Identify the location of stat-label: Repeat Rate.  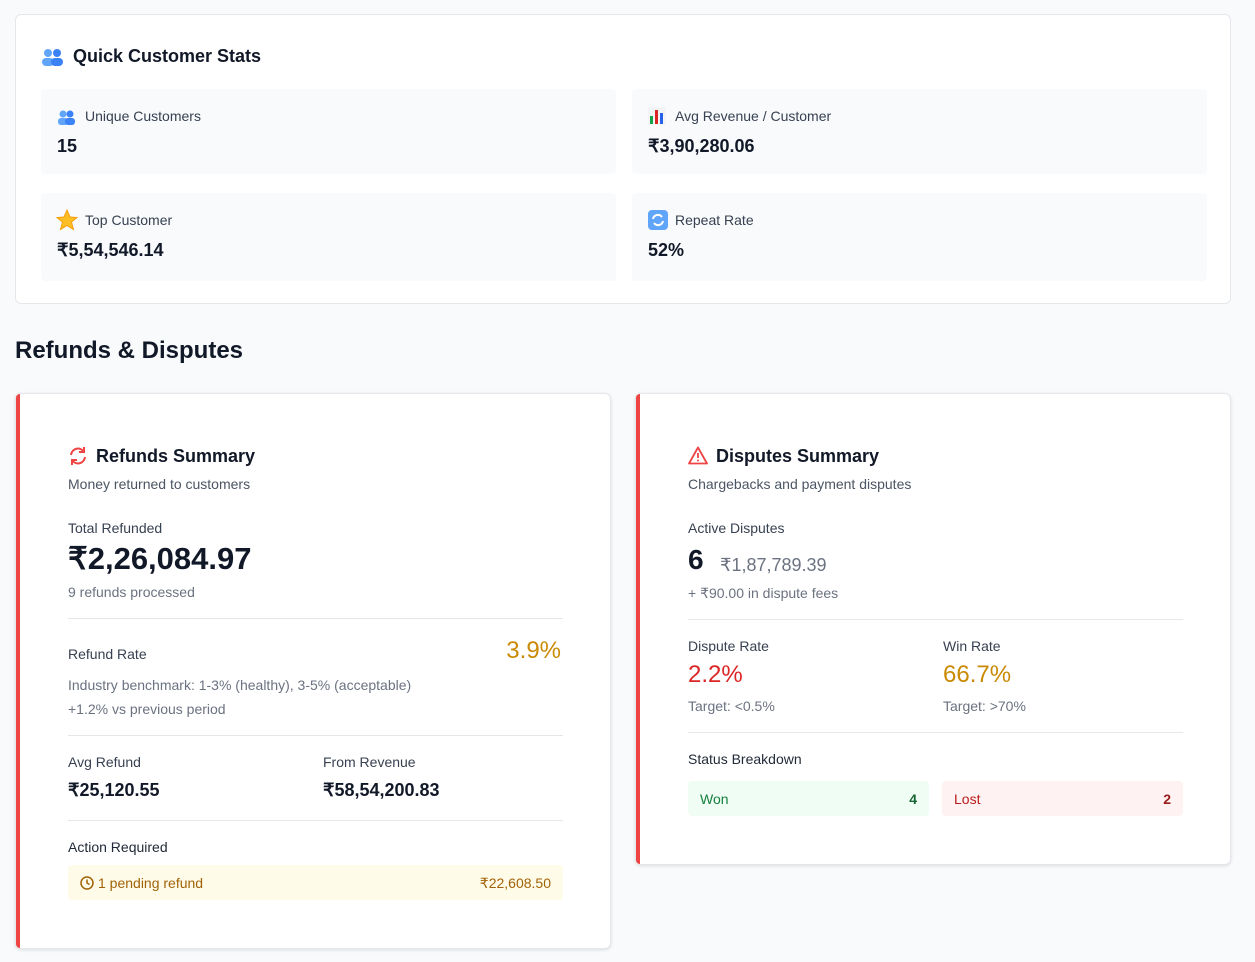
(714, 220).